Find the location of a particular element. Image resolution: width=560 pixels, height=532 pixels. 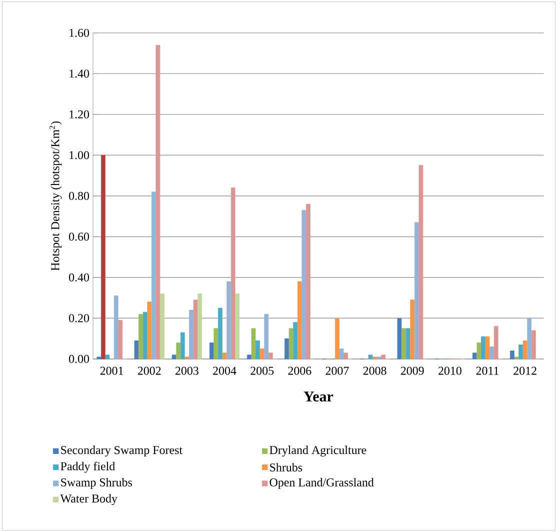

x-tick-label: 2007 is located at coordinates (337, 370).